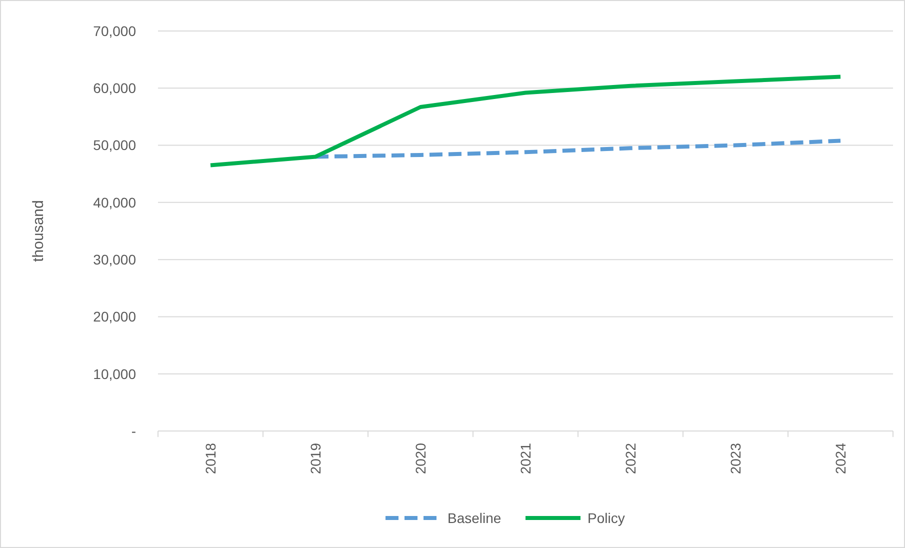 The width and height of the screenshot is (905, 548). I want to click on x-tick-label: 2020, so click(420, 458).